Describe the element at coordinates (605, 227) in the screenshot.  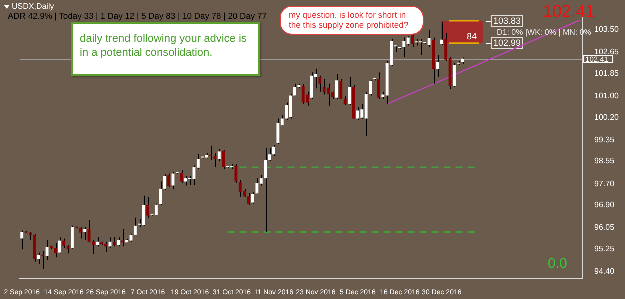
I see `y-tick-label: 96.05` at that location.